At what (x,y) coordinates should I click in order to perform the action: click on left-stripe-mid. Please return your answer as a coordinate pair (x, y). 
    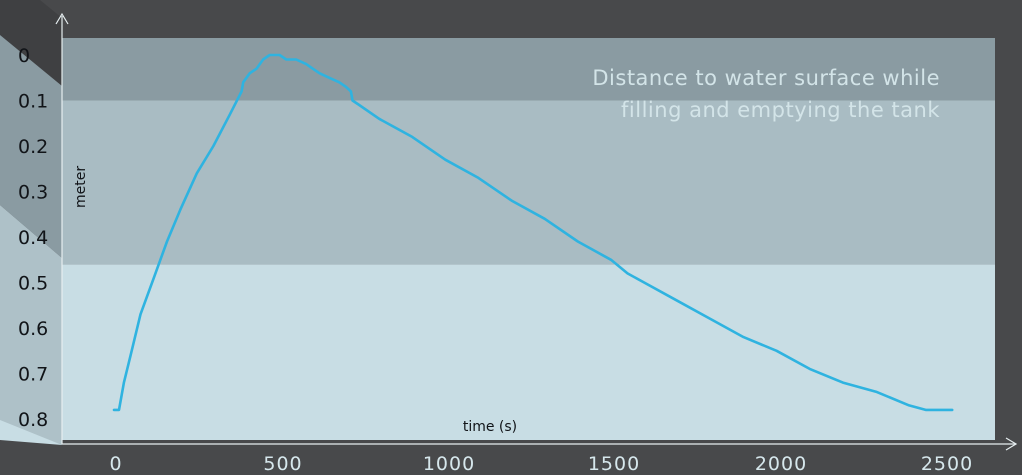
    Looking at the image, I should click on (31, 146).